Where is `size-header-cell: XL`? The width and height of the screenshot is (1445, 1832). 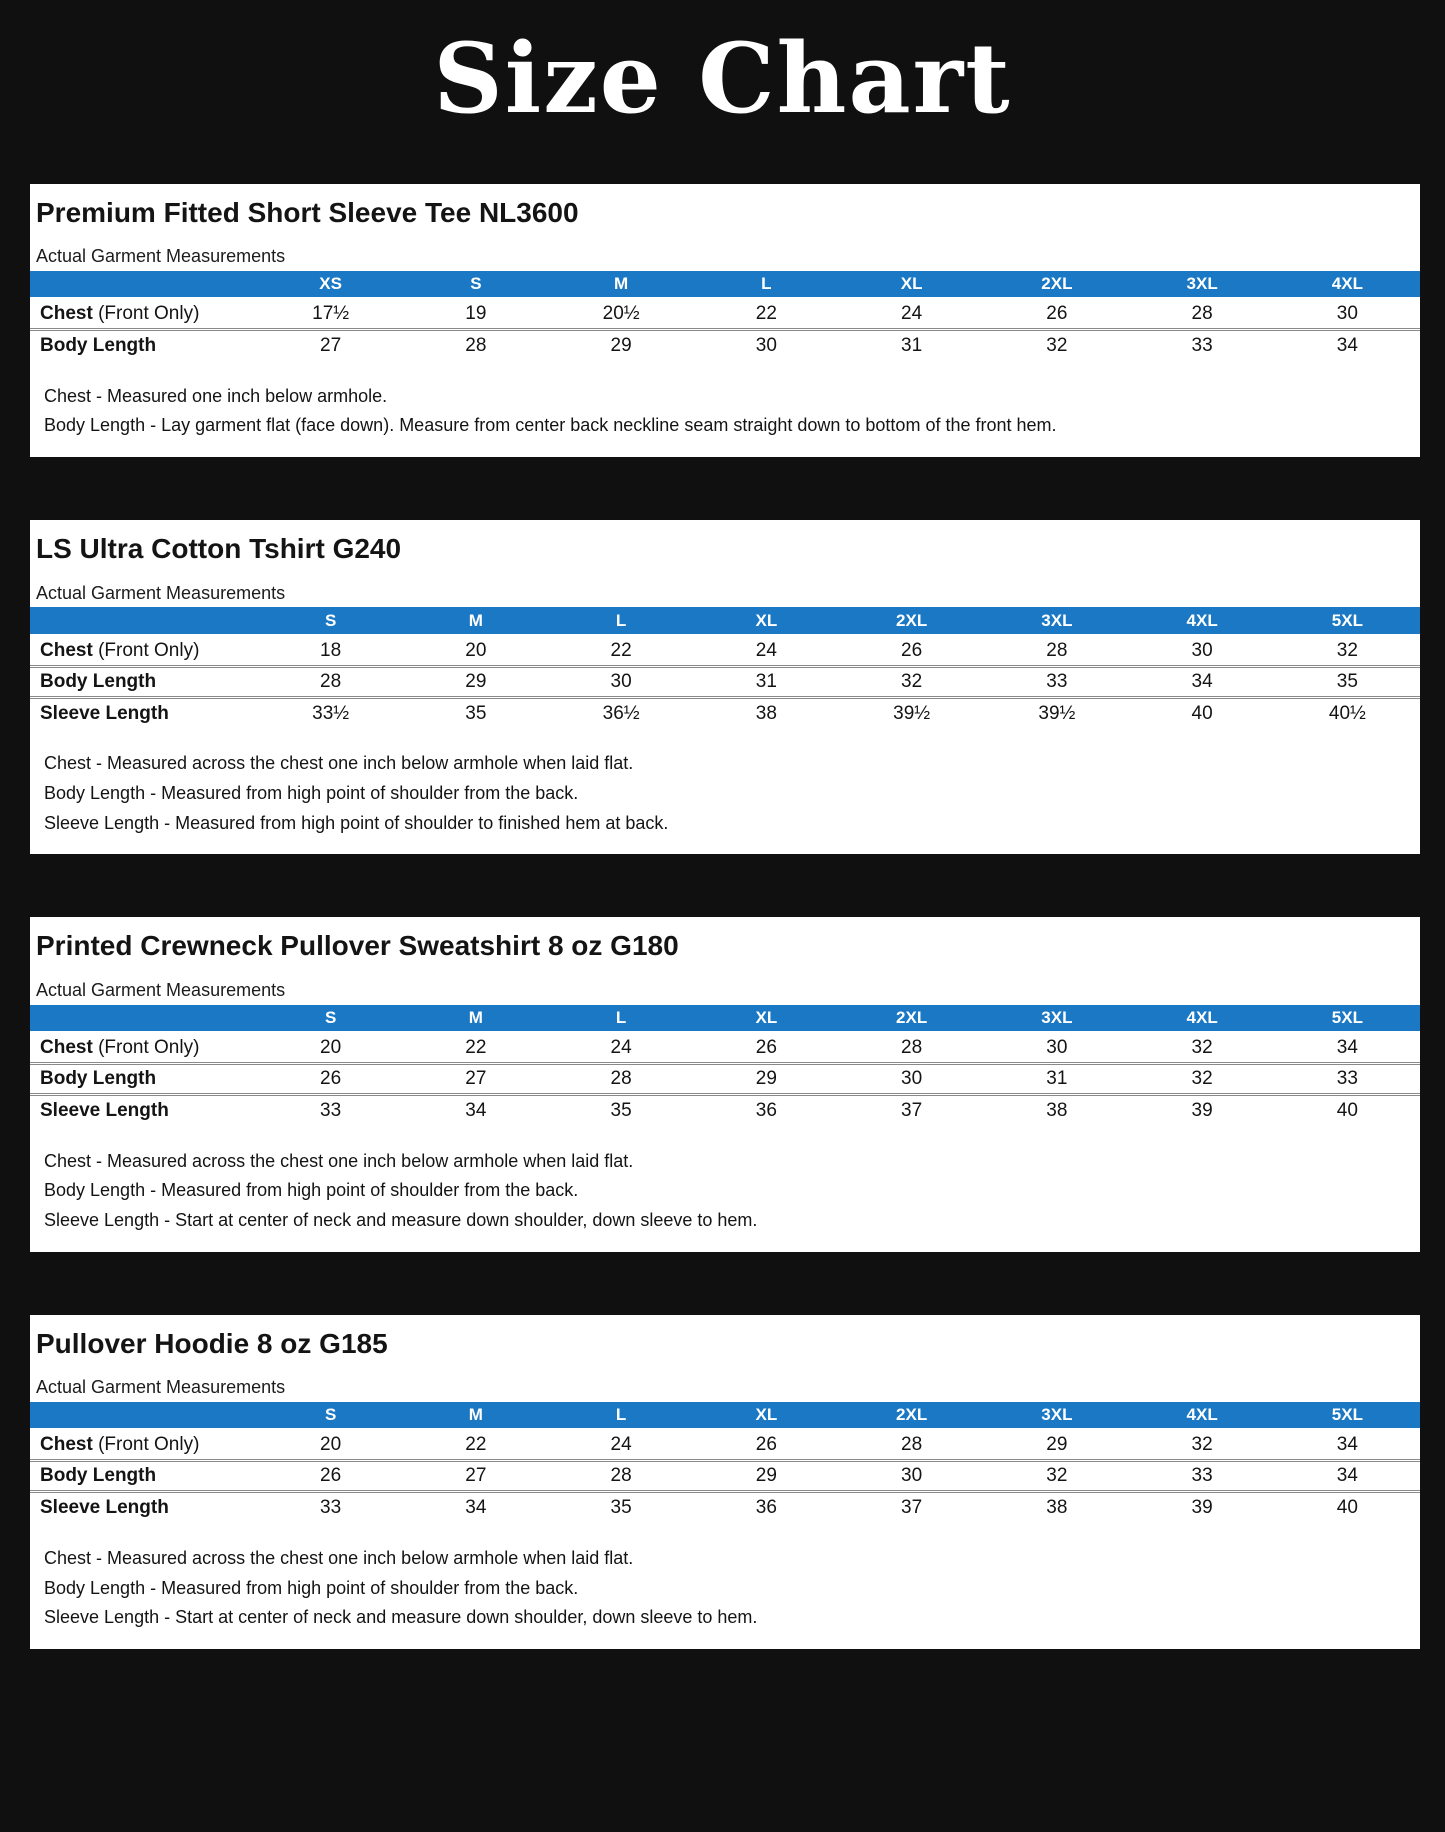 size-header-cell: XL is located at coordinates (912, 284).